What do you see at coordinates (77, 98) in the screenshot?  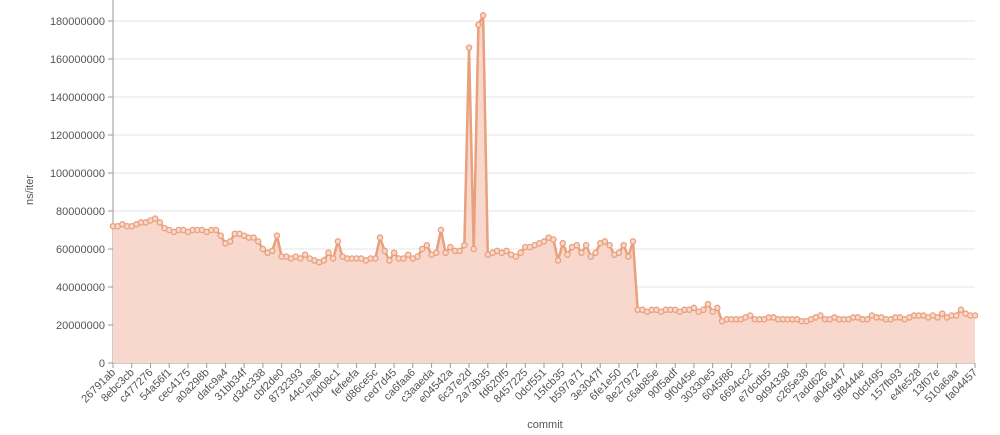 I see `y-tick-label: 140000000` at bounding box center [77, 98].